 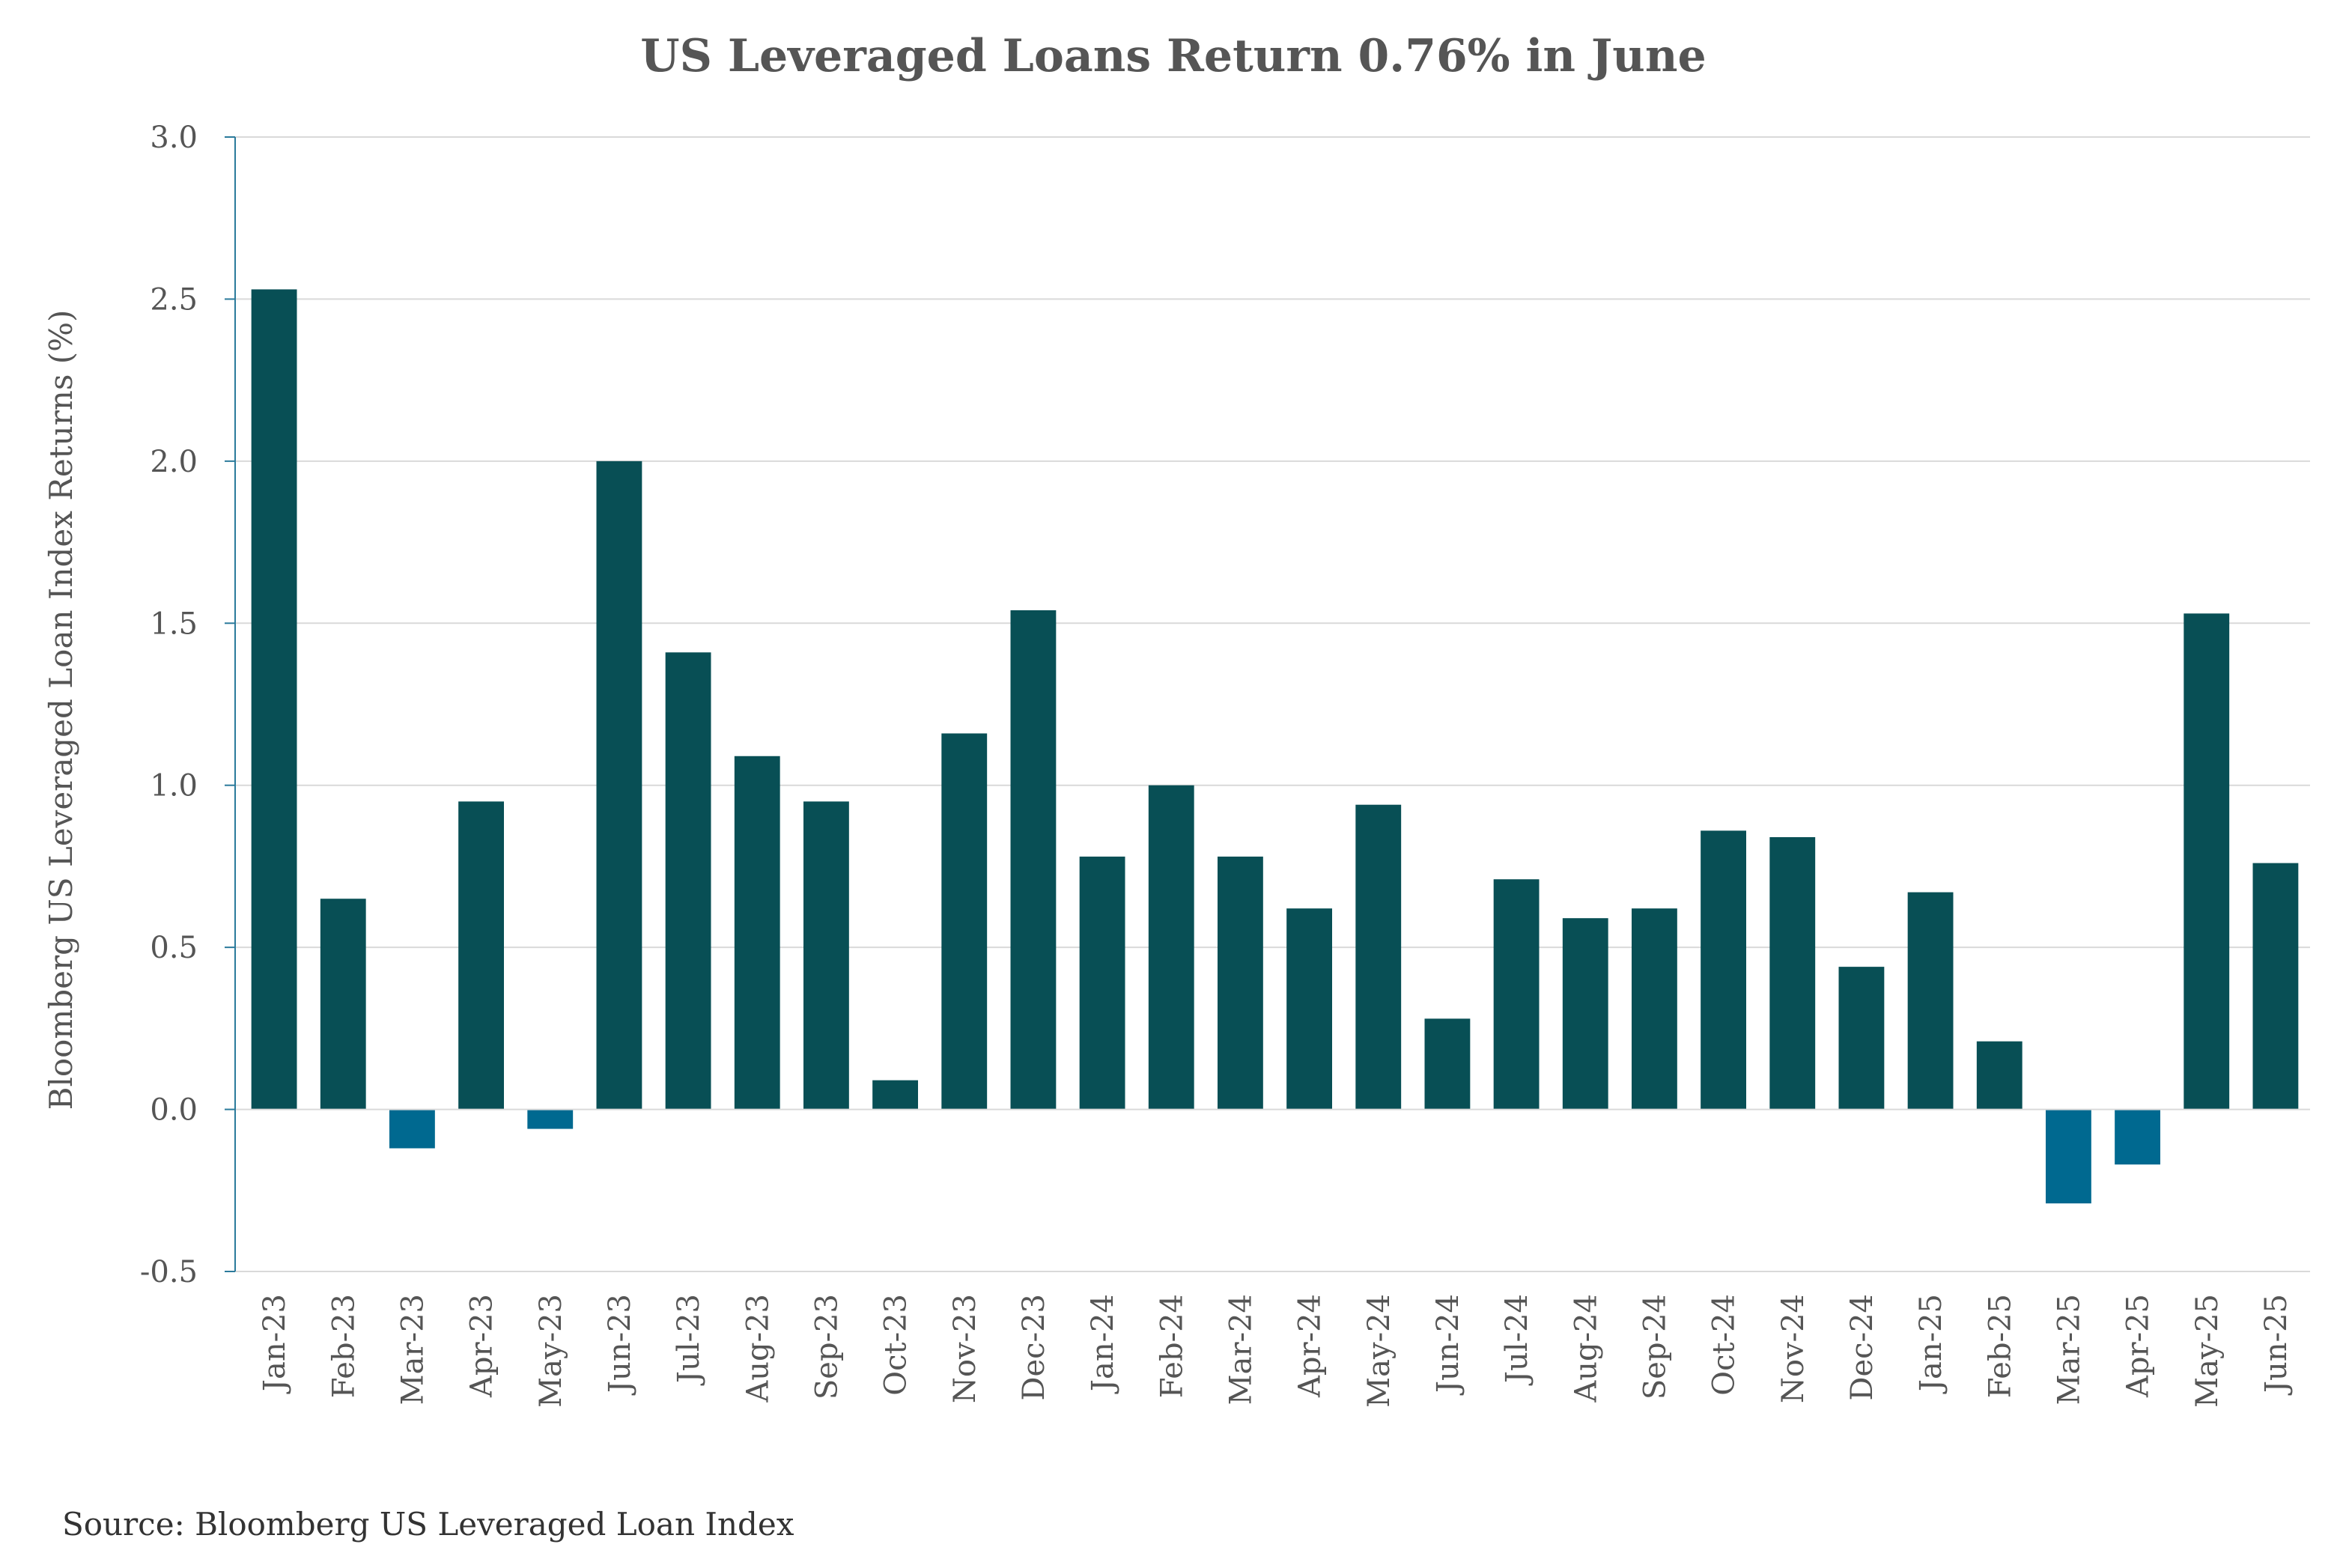 I want to click on x-tick-label: Dec-24, so click(x=1862, y=1348).